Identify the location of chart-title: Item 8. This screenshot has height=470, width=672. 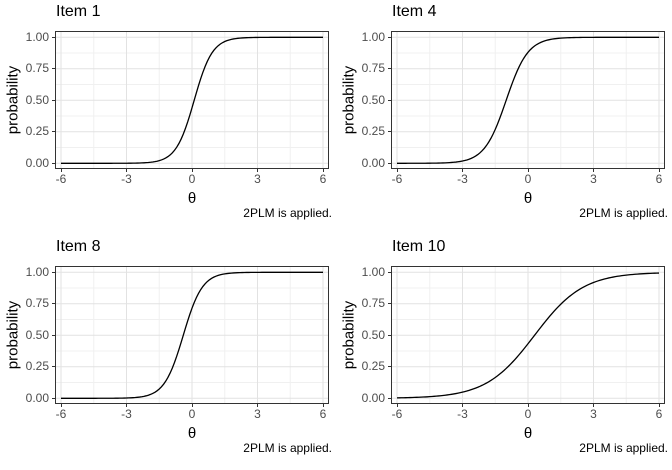
(78, 246).